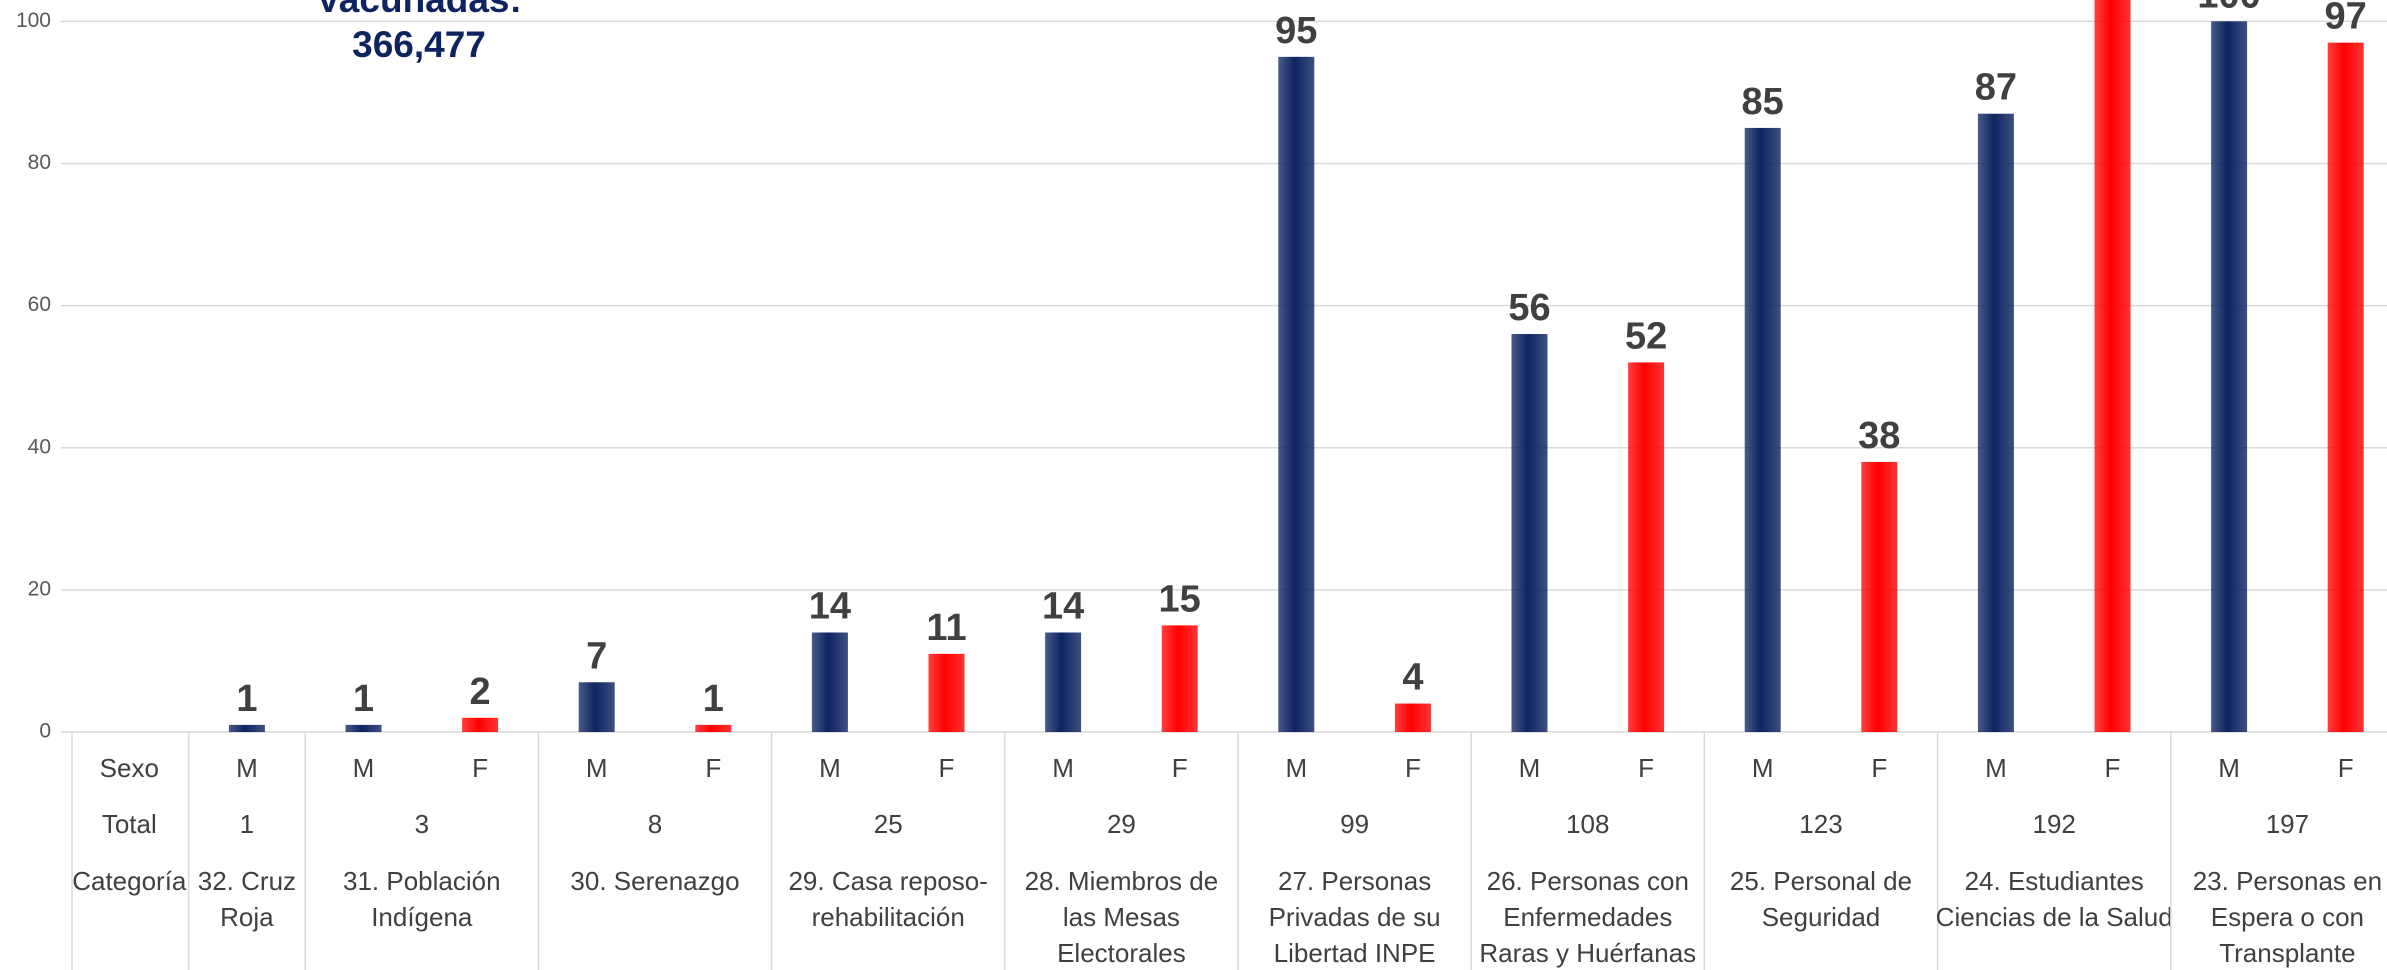 The width and height of the screenshot is (2387, 970). Describe the element at coordinates (1820, 824) in the screenshot. I see `total-label: 123` at that location.